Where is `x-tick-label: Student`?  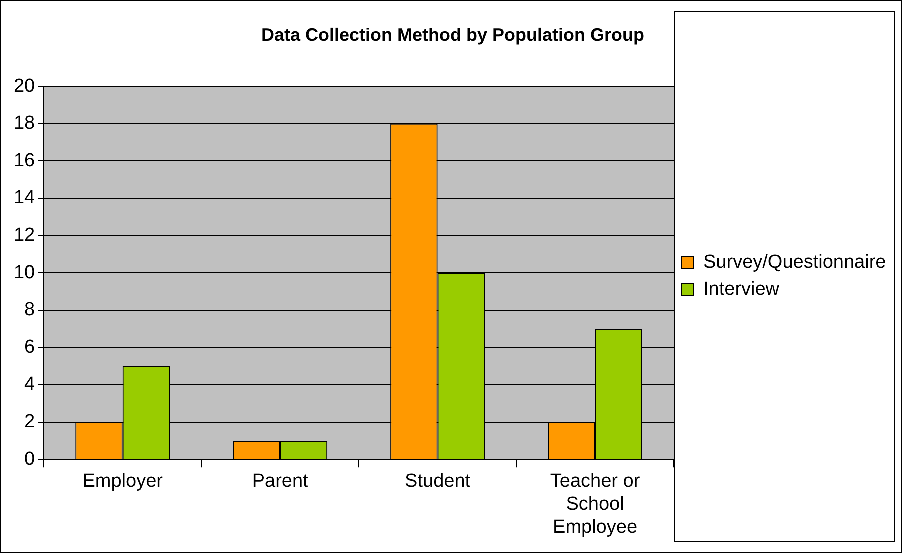 x-tick-label: Student is located at coordinates (438, 481).